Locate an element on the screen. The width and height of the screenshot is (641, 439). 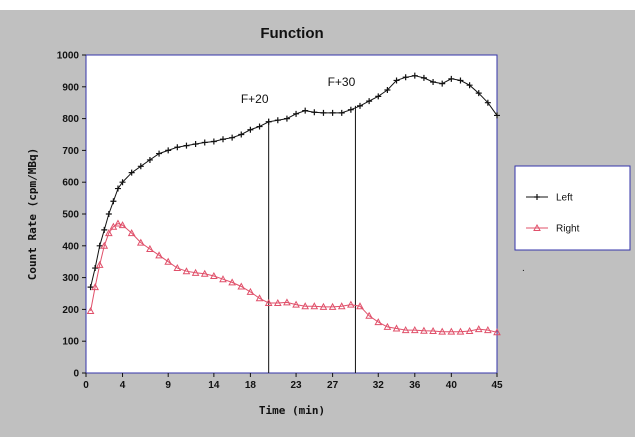
legend-label: Right is located at coordinates (568, 229).